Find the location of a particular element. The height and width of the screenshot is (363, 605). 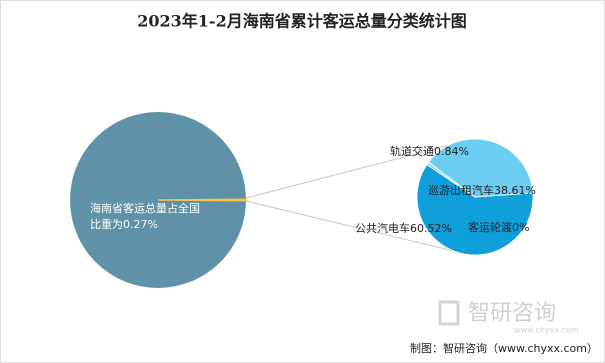

chart-title: 2023年1-2月海南省累计客运总量分类统计图 is located at coordinates (301, 21).